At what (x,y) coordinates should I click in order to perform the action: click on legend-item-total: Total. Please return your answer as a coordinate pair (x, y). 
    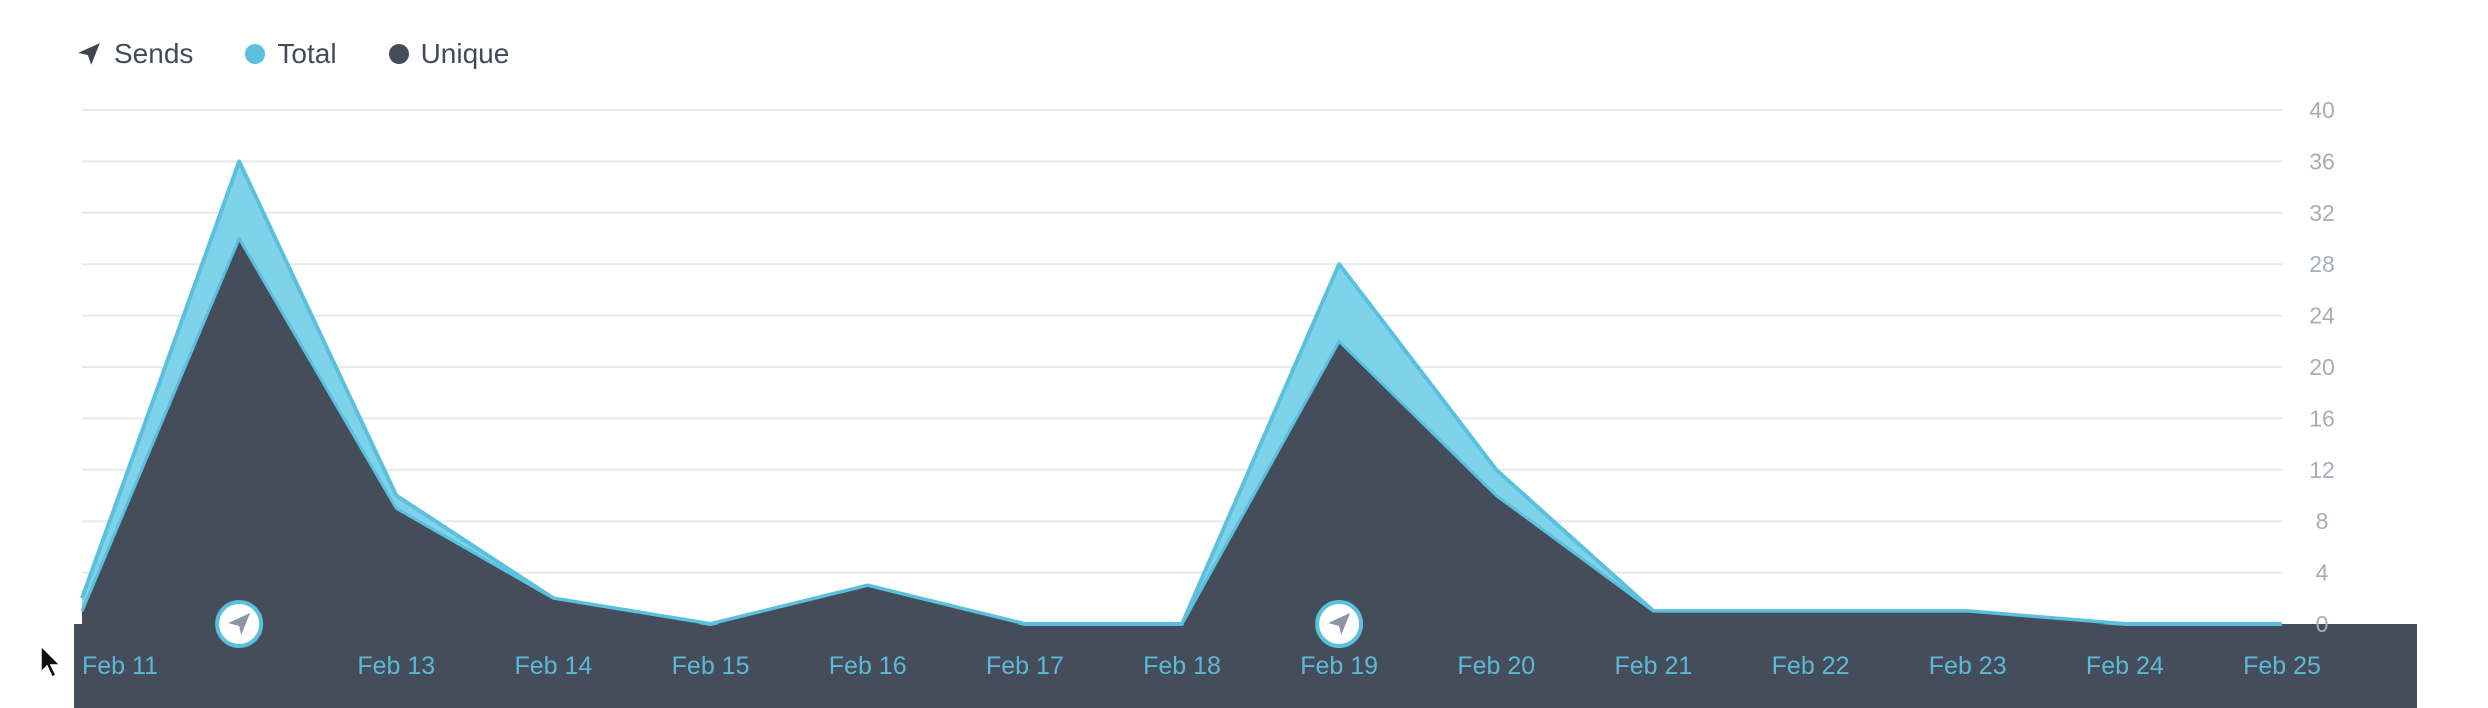
    Looking at the image, I should click on (291, 54).